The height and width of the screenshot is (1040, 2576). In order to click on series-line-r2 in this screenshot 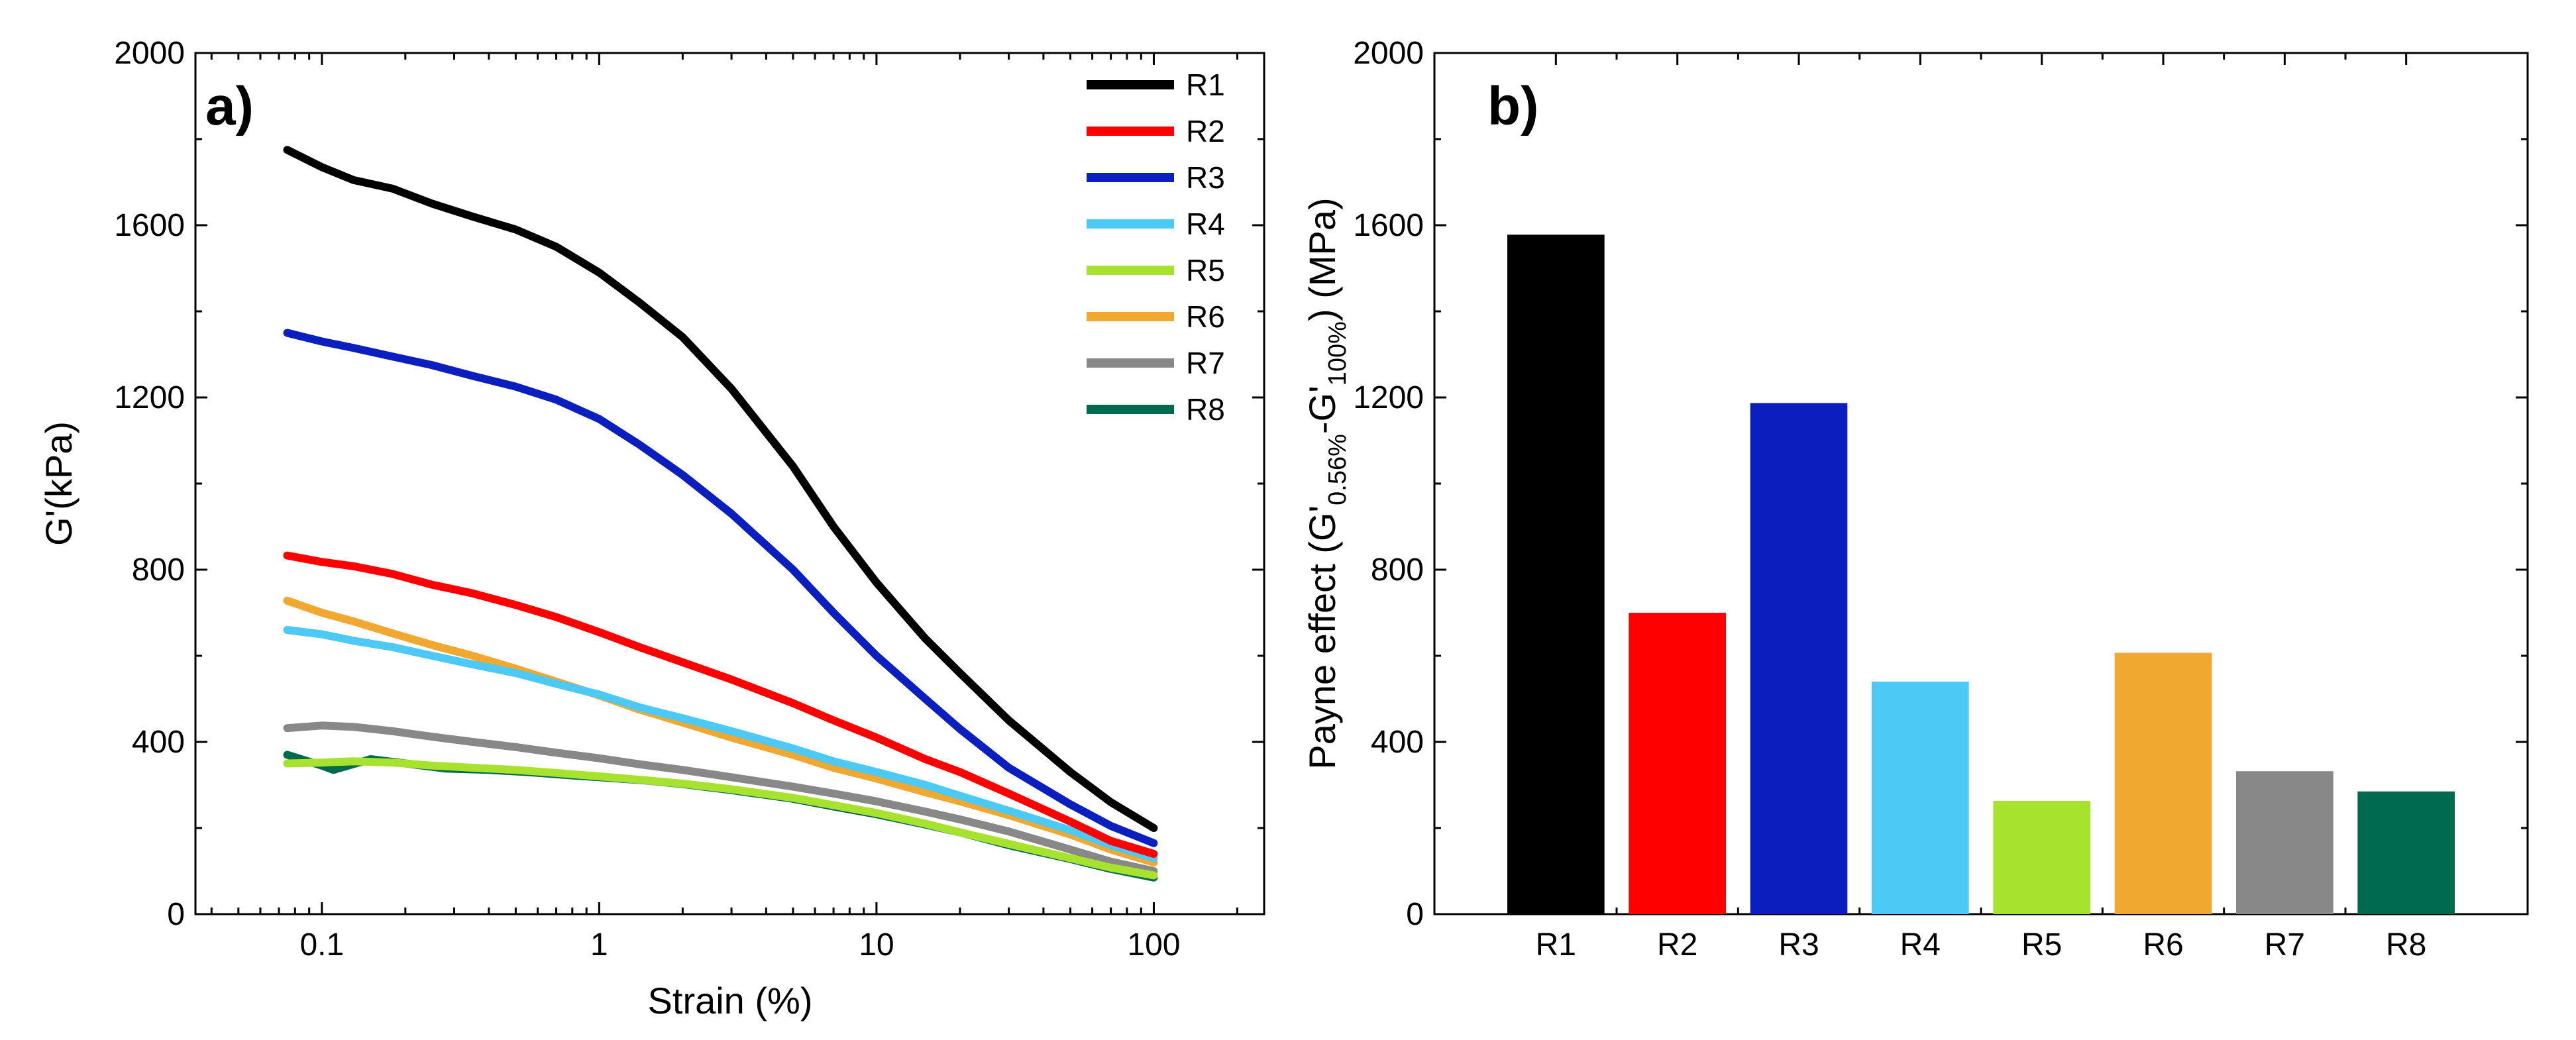, I will do `click(720, 704)`.